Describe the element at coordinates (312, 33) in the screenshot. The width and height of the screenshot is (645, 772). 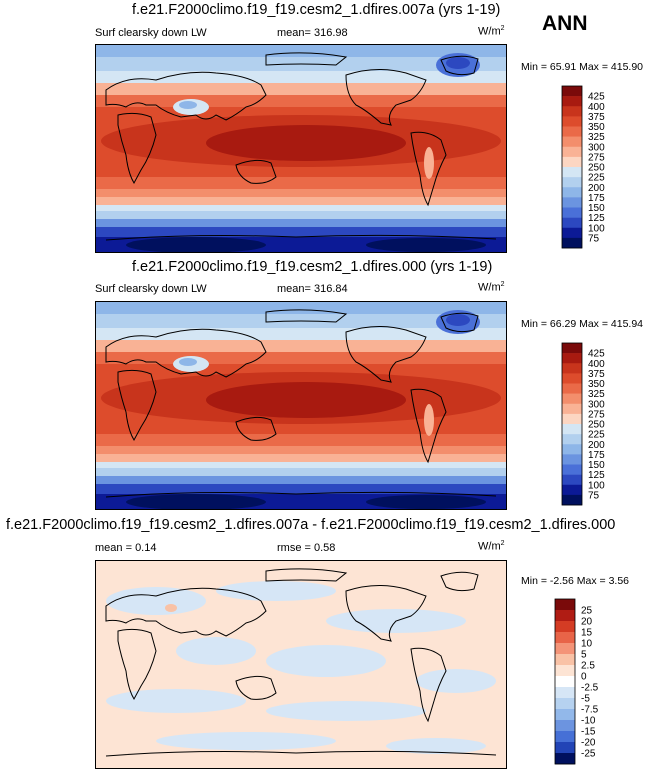
I see `panel1-mean: mean= 316.98` at that location.